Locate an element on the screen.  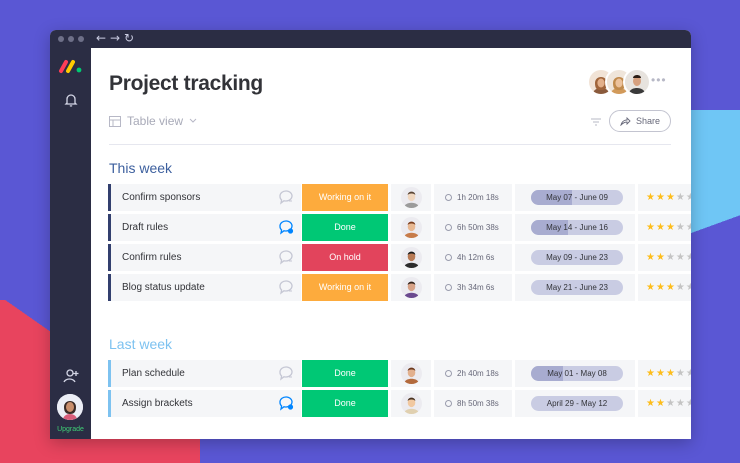
timeline-cell: May 07 - June 09 is located at coordinates (575, 197).